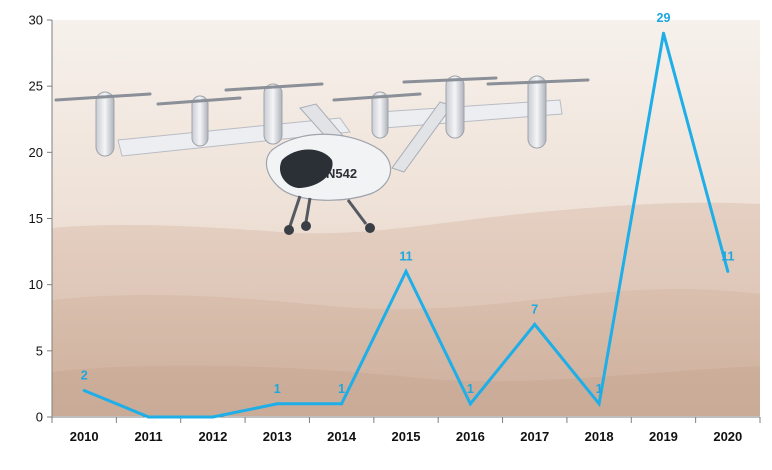 This screenshot has width=772, height=470. What do you see at coordinates (39, 417) in the screenshot?
I see `y-tick-label: 0` at bounding box center [39, 417].